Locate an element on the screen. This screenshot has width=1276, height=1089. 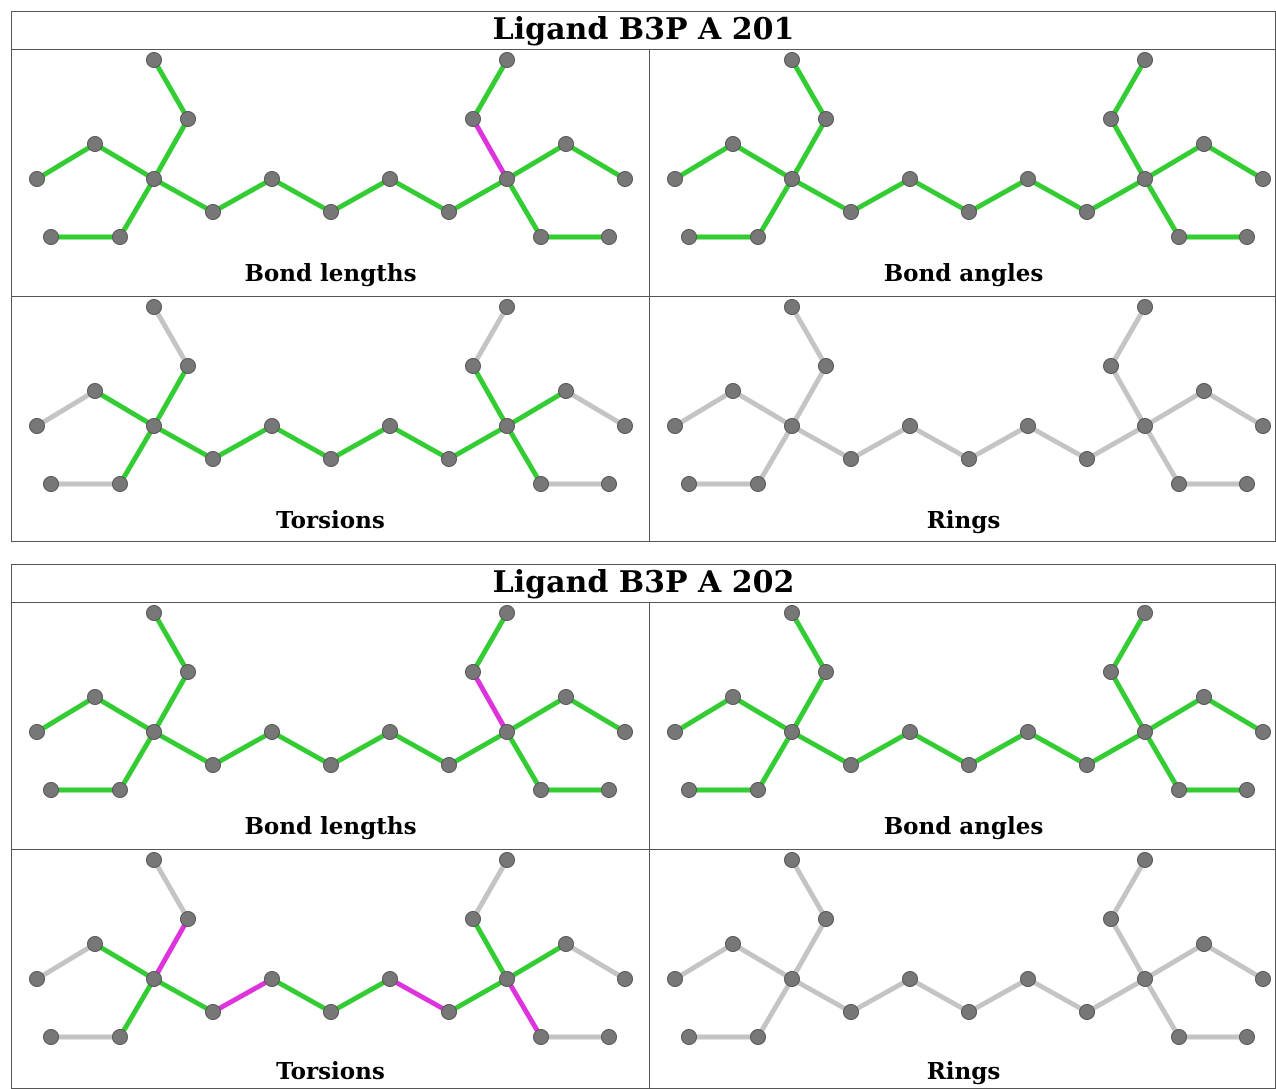
panel-caption: Bond lengths is located at coordinates (330, 273).